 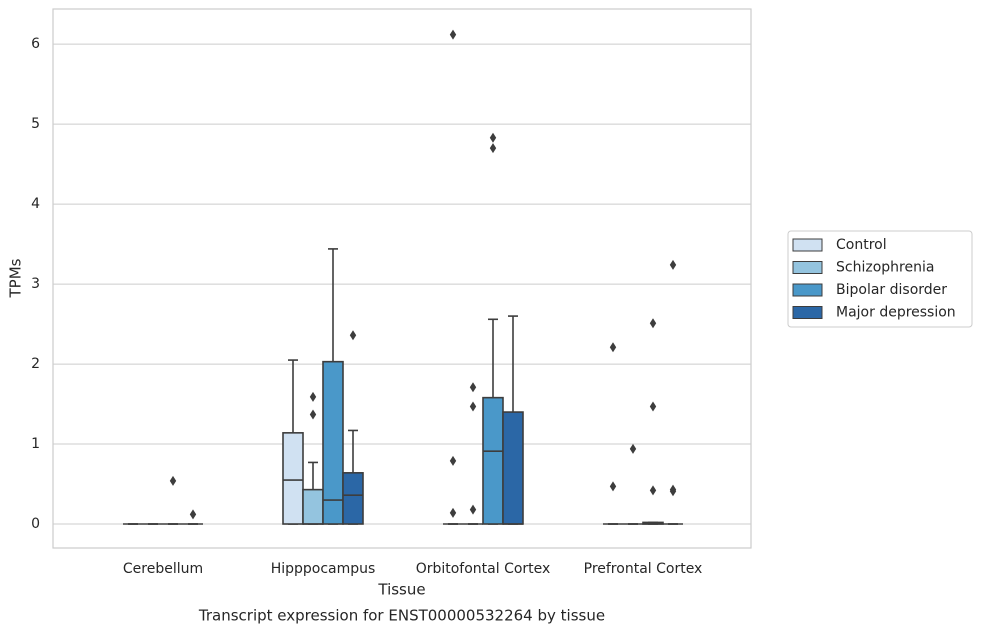 What do you see at coordinates (35, 444) in the screenshot?
I see `y-tick-label: 1` at bounding box center [35, 444].